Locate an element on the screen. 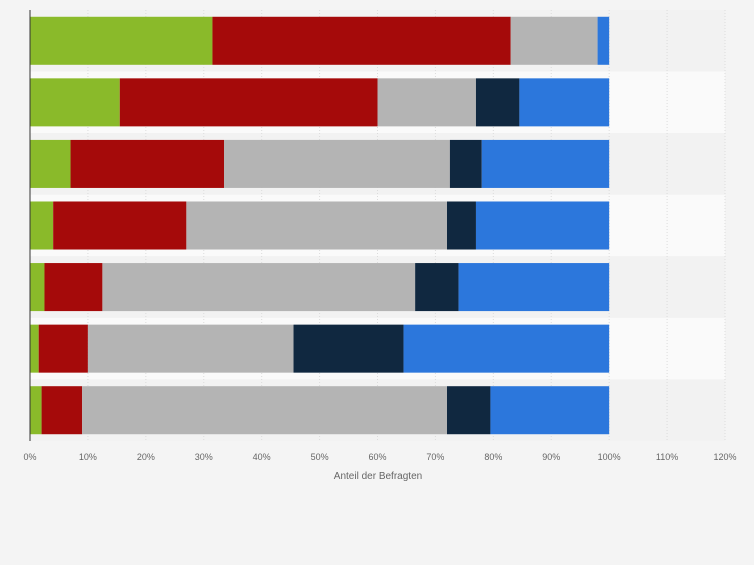 The height and width of the screenshot is (565, 754). x-tick-label: 40% is located at coordinates (262, 457).